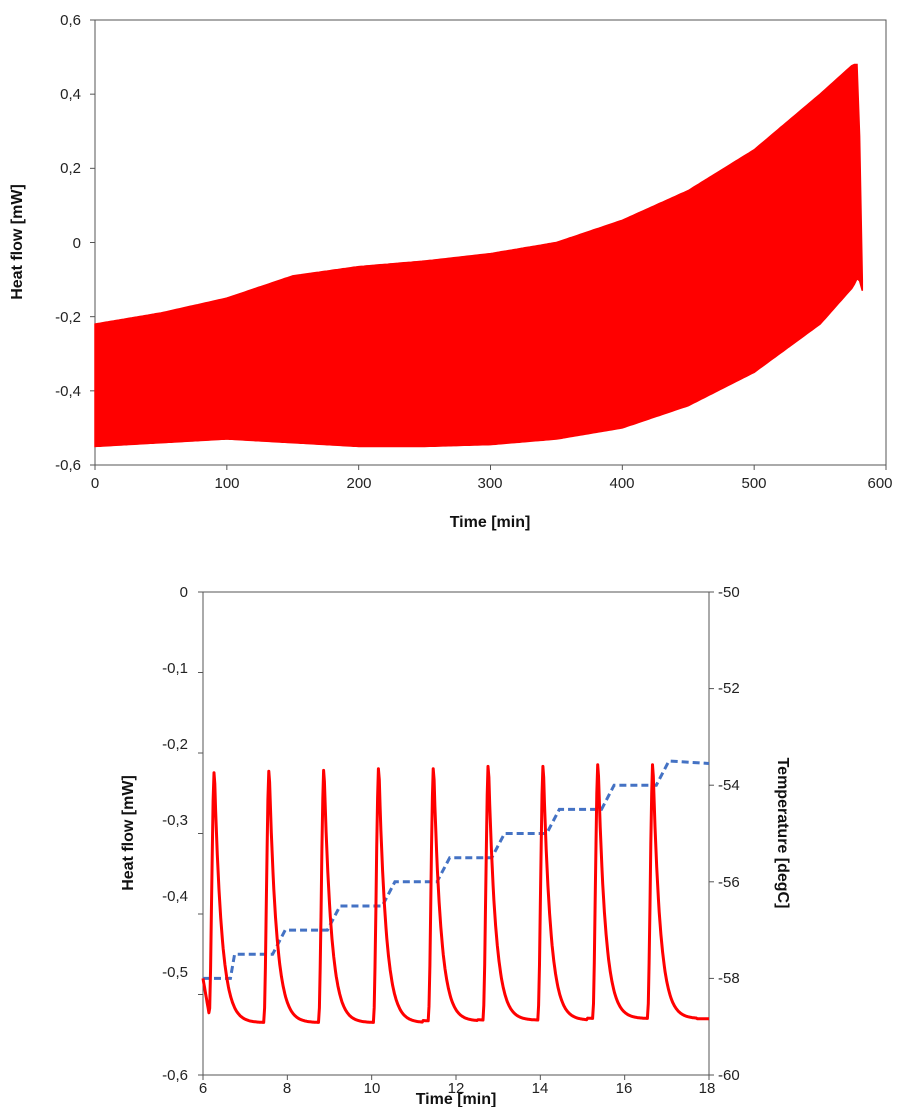 The height and width of the screenshot is (1107, 905). I want to click on y2-axis-title: Temperature [degC], so click(782, 833).